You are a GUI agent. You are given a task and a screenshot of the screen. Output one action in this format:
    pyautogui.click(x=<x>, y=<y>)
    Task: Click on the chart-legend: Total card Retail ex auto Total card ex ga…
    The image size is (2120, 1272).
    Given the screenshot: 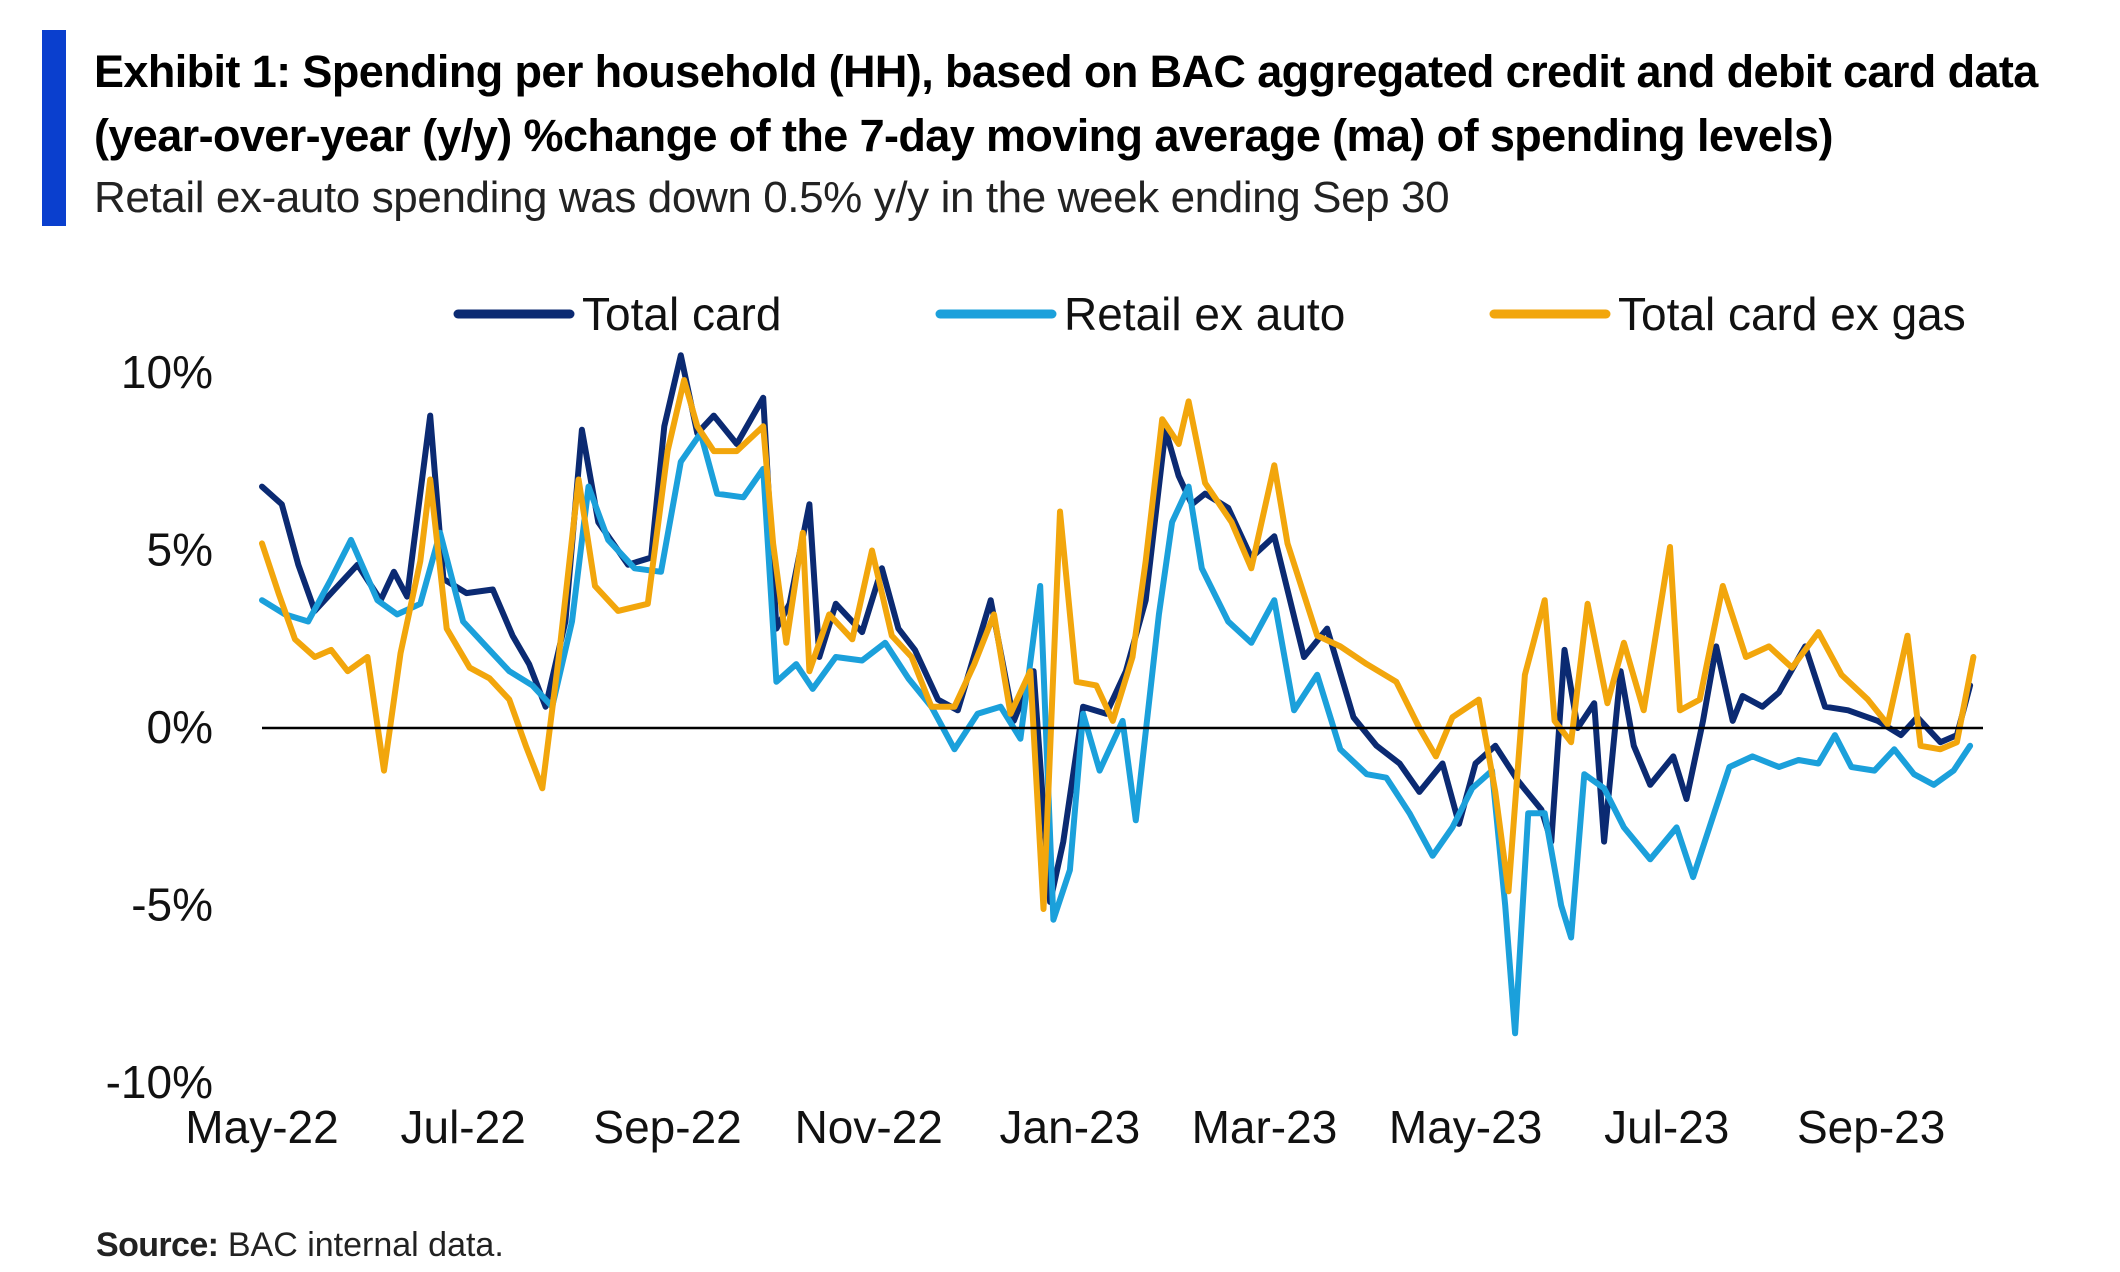 What is the action you would take?
    pyautogui.click(x=1209, y=314)
    